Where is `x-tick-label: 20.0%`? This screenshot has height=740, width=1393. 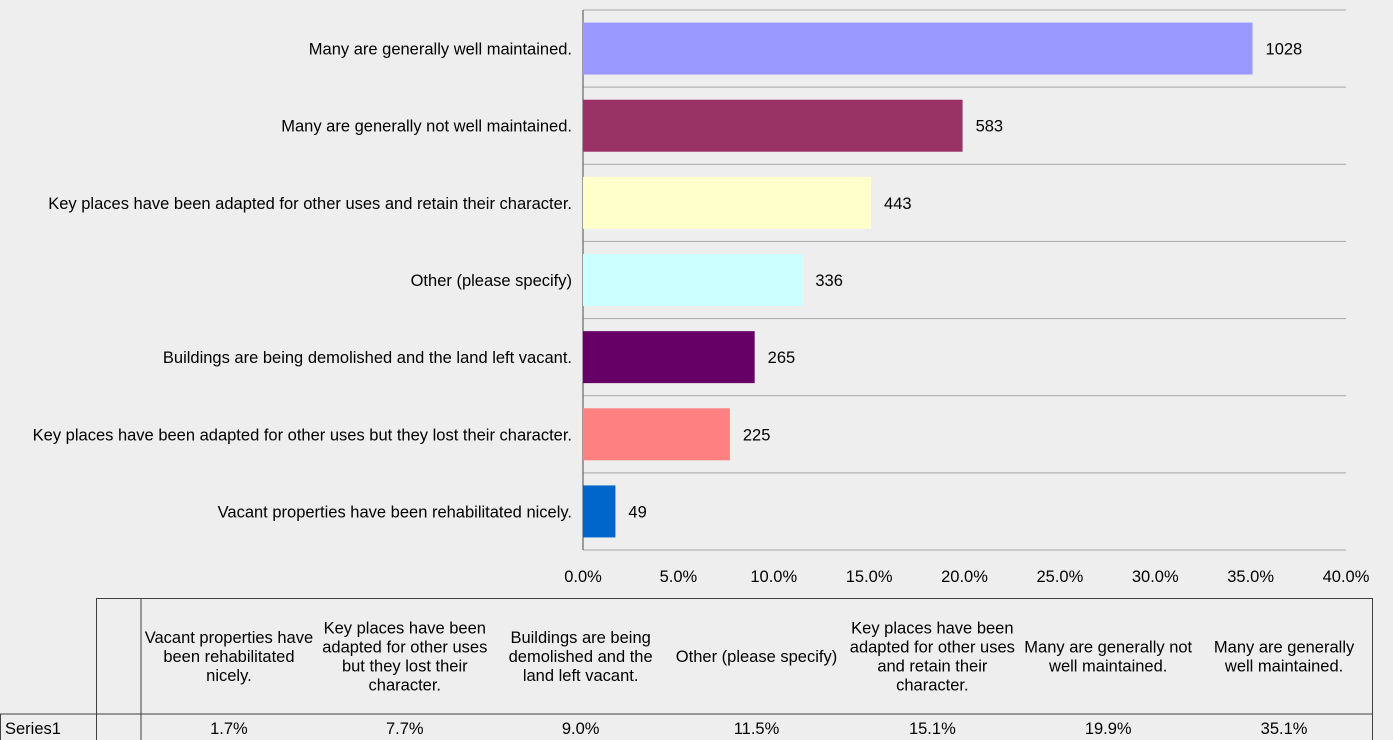 x-tick-label: 20.0% is located at coordinates (964, 577).